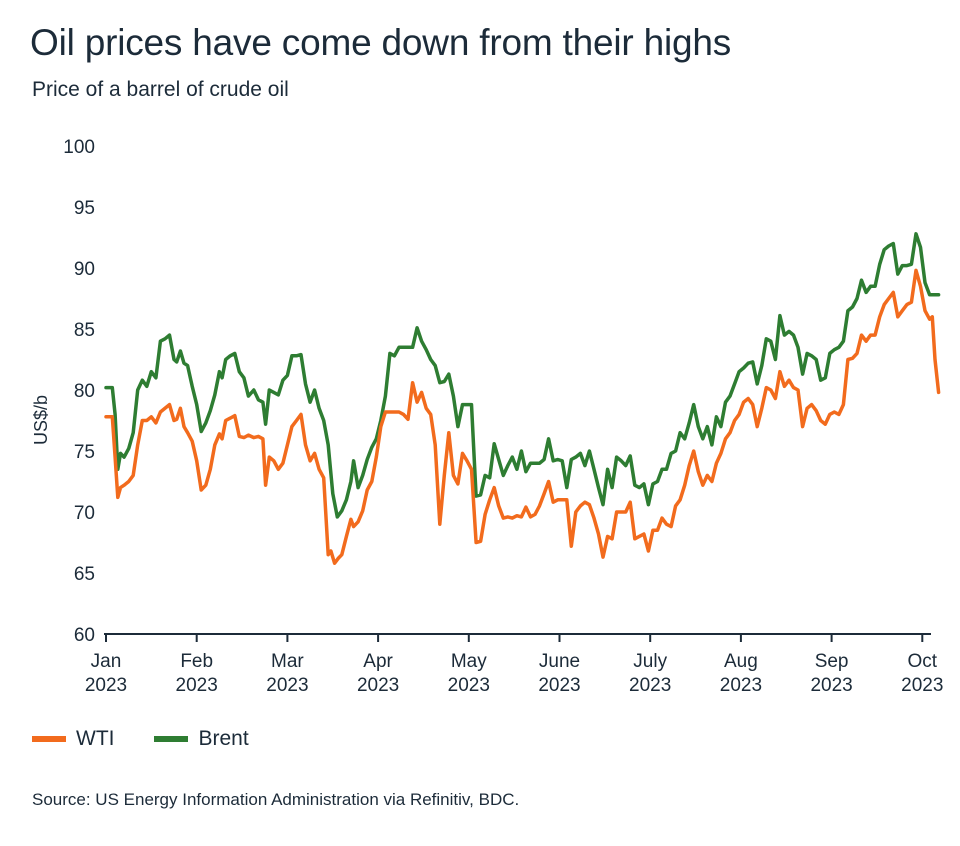  I want to click on y-tick-label: 70, so click(84, 513).